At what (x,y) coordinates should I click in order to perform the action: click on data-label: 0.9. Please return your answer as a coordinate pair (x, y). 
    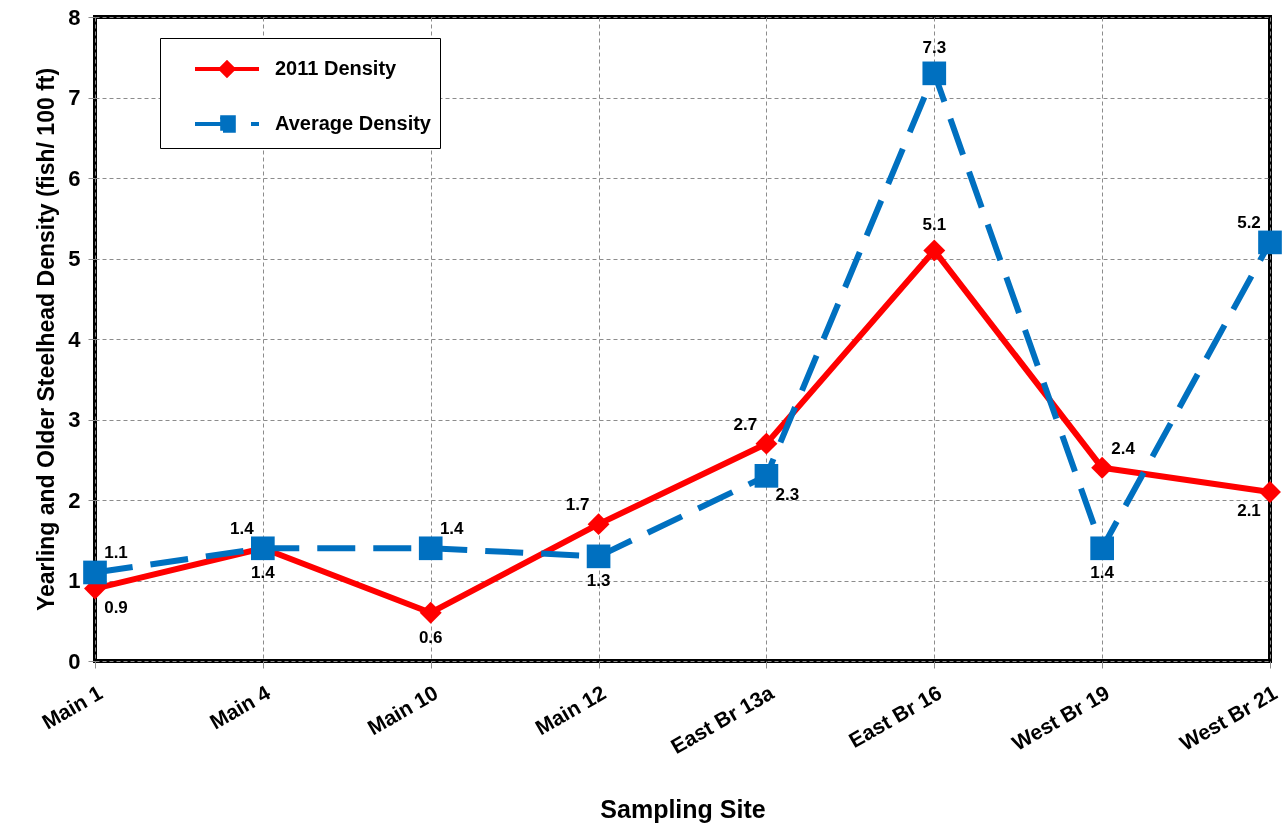
    Looking at the image, I should click on (116, 607).